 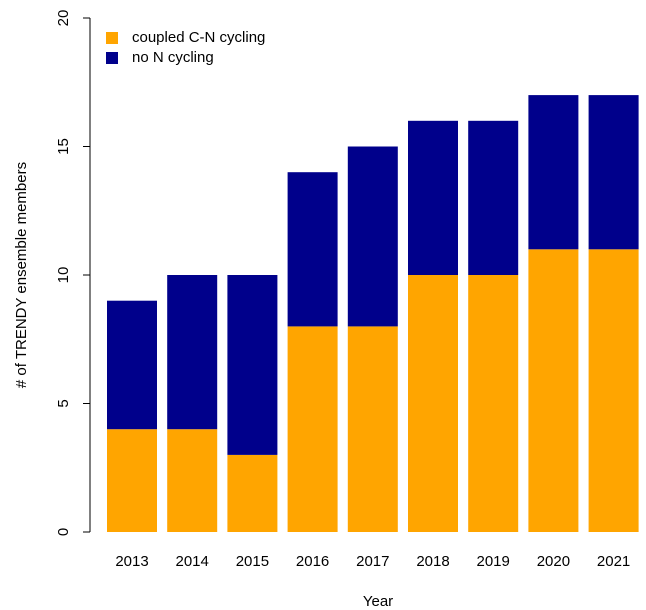 What do you see at coordinates (21, 275) in the screenshot?
I see `y-axis-label: # of TRENDY ensemble members` at bounding box center [21, 275].